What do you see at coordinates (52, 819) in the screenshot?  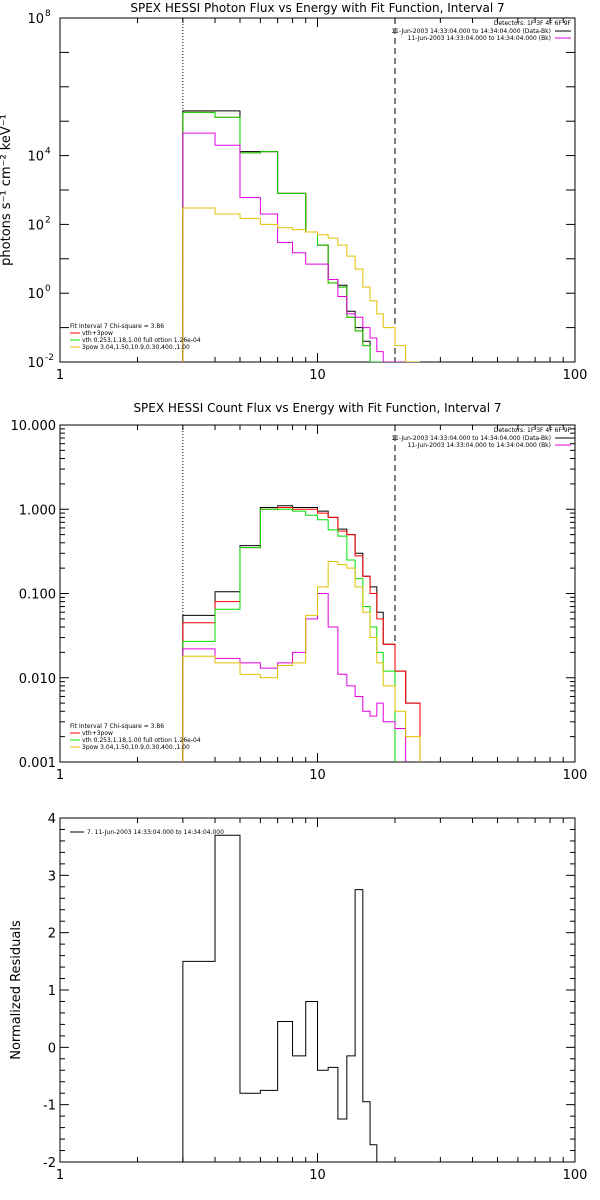 I see `y-tick-label: 4` at bounding box center [52, 819].